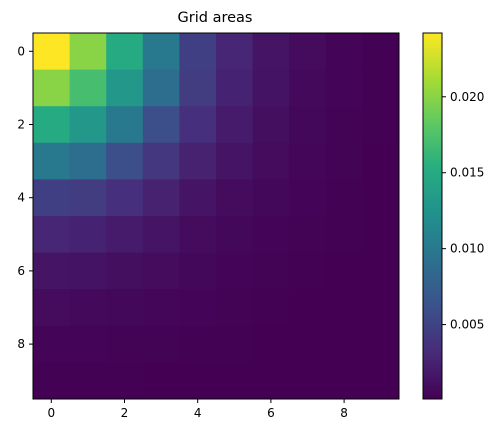  I want to click on colorbar-frame, so click(432, 216).